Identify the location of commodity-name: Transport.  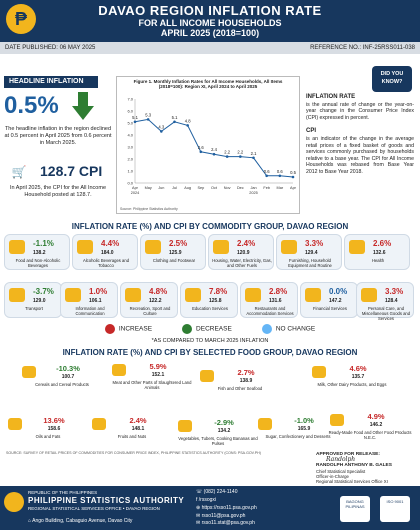
(34, 308).